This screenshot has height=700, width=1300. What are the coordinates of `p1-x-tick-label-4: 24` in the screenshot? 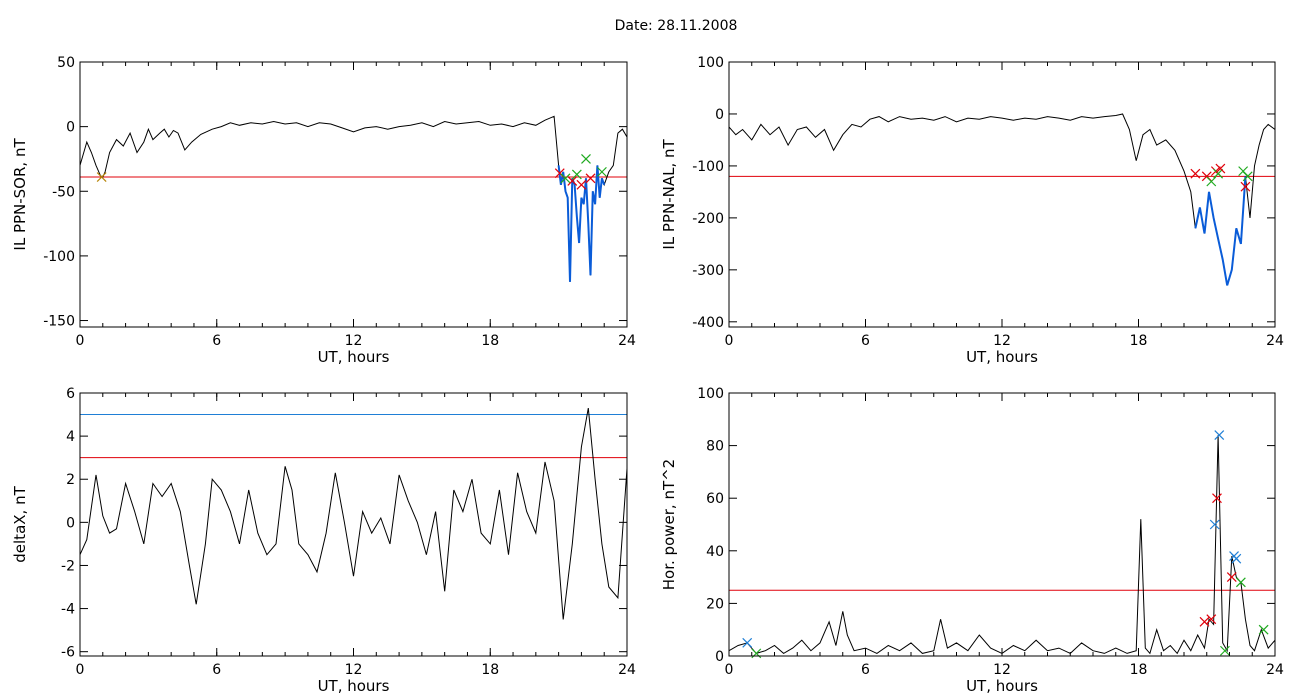 It's located at (627, 341).